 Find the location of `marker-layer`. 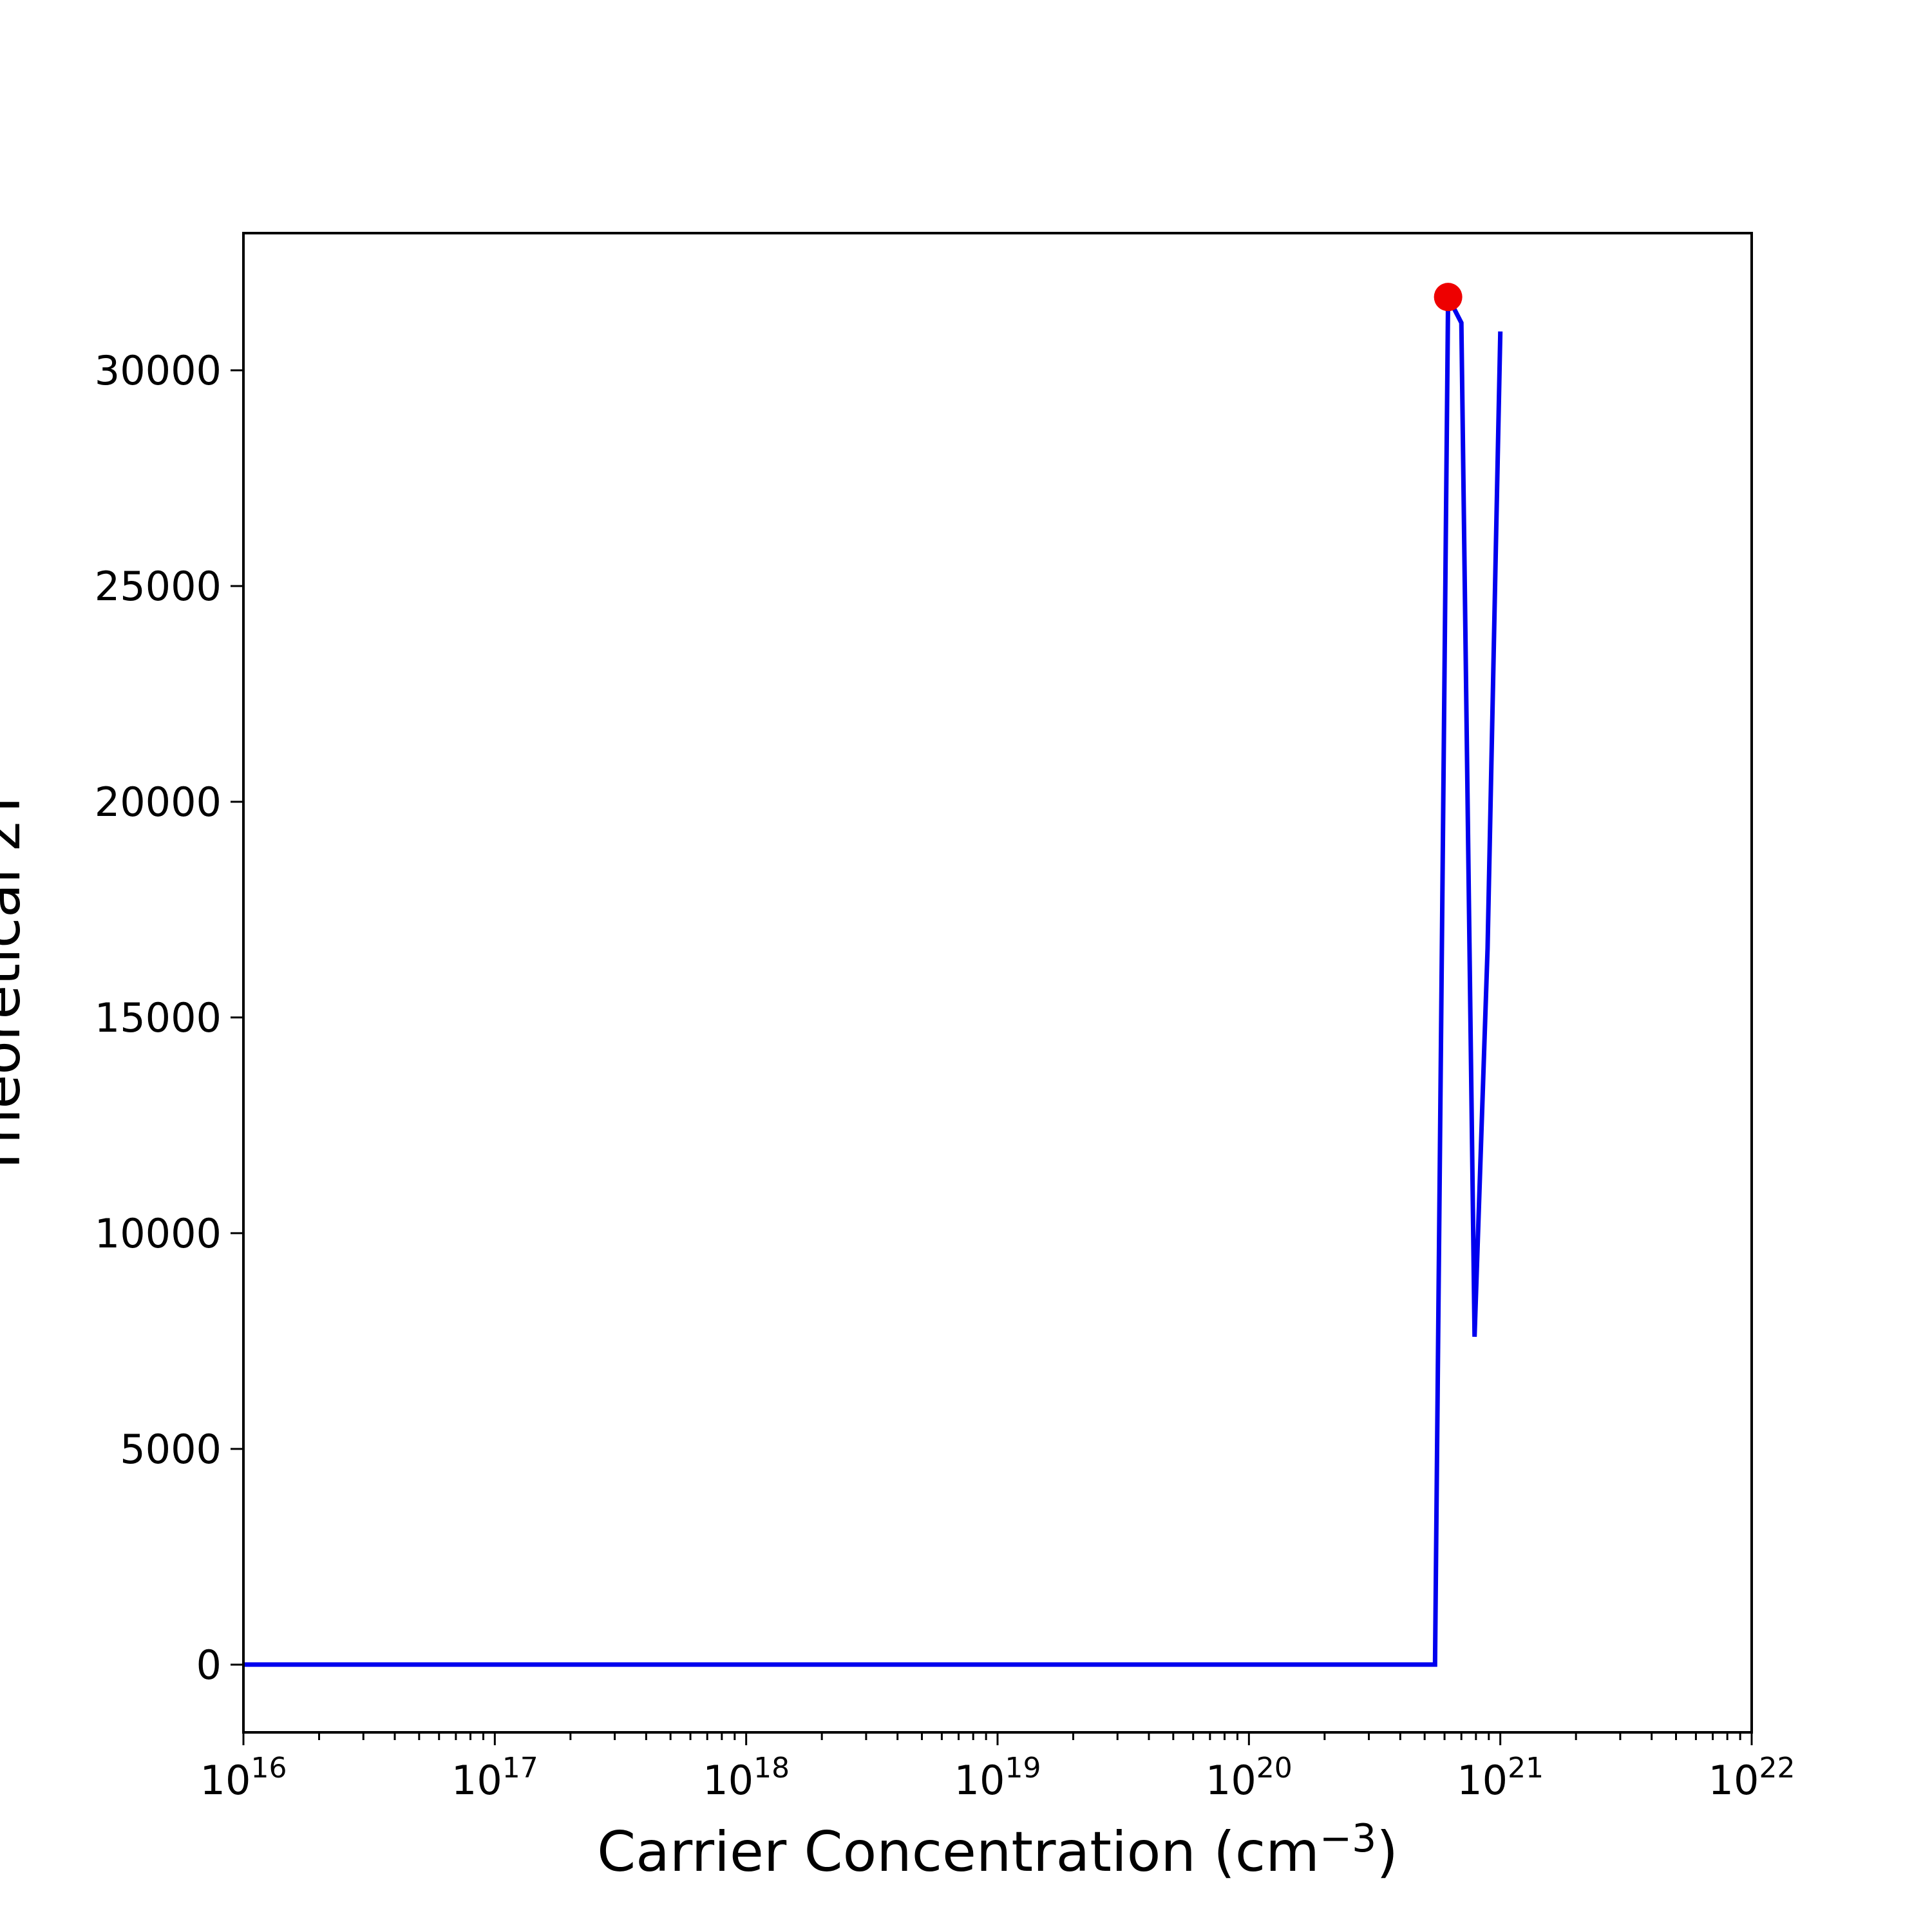

marker-layer is located at coordinates (1448, 297).